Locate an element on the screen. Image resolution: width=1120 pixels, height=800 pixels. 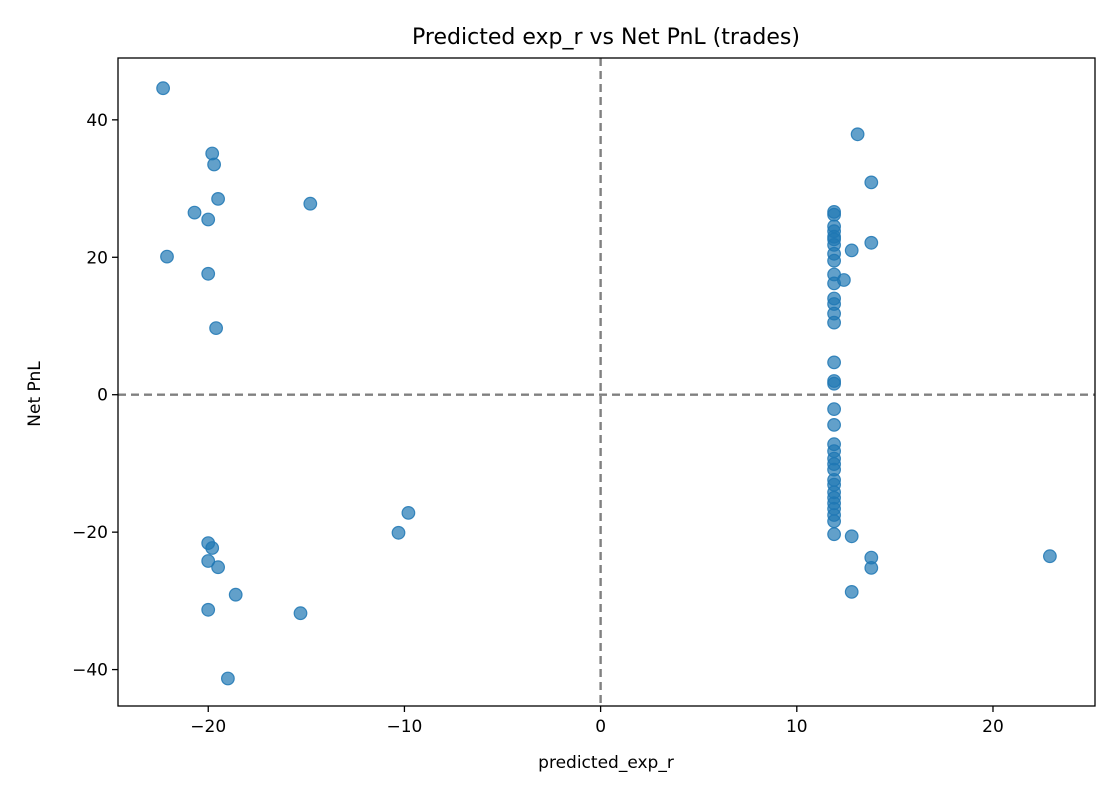
x-axis-label: predicted_exp_r is located at coordinates (606, 763).